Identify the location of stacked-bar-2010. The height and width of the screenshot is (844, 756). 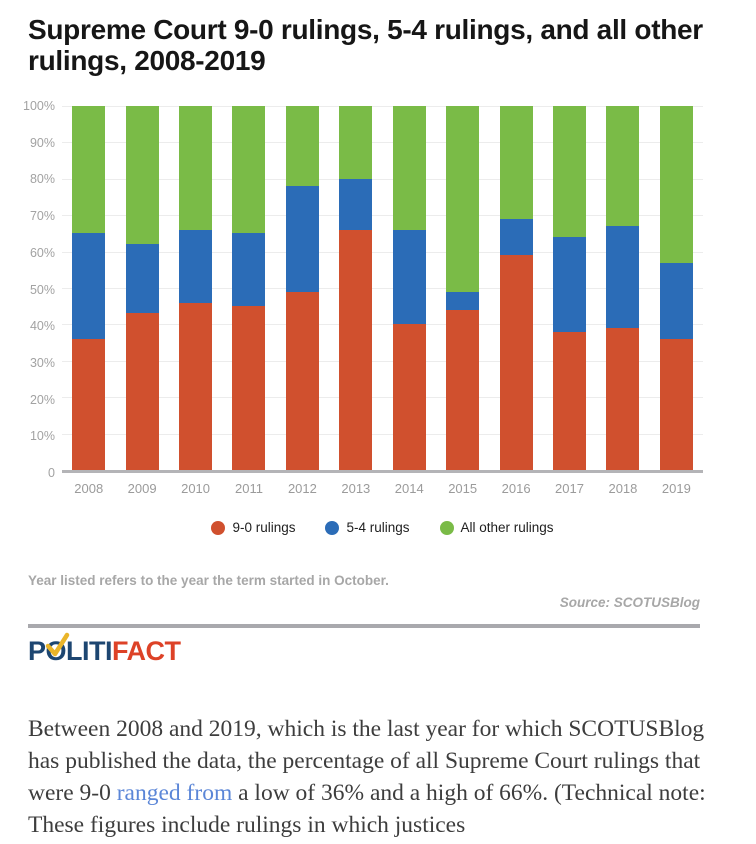
(196, 288).